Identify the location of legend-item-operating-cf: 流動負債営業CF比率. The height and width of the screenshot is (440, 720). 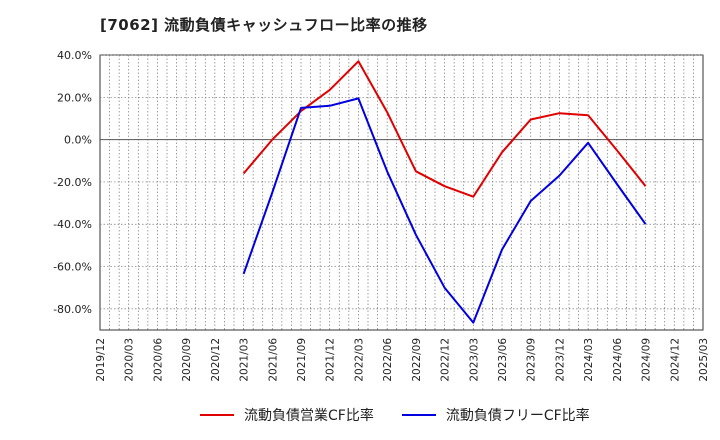
(287, 415).